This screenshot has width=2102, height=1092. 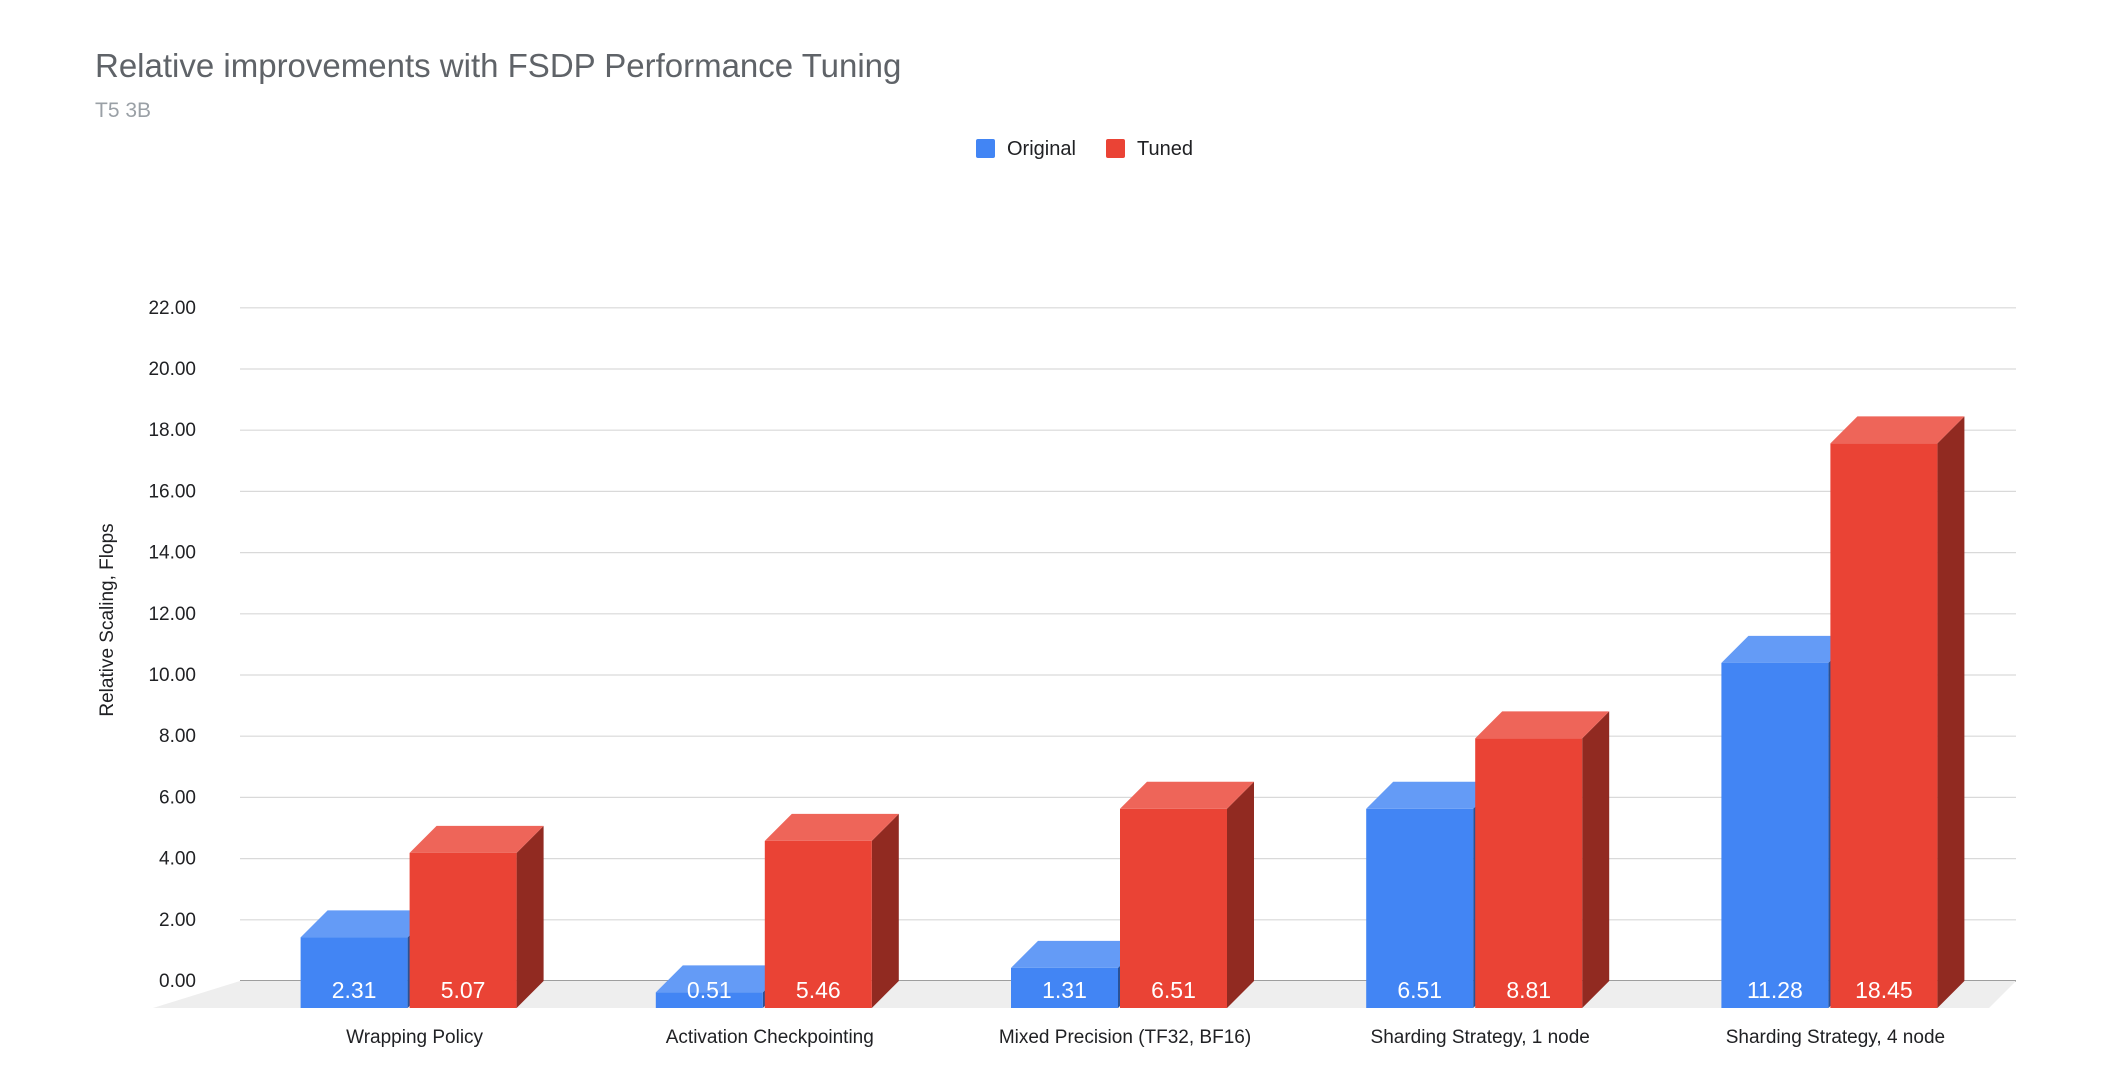 I want to click on x-category-label: Activation Checkpointing, so click(x=770, y=1037).